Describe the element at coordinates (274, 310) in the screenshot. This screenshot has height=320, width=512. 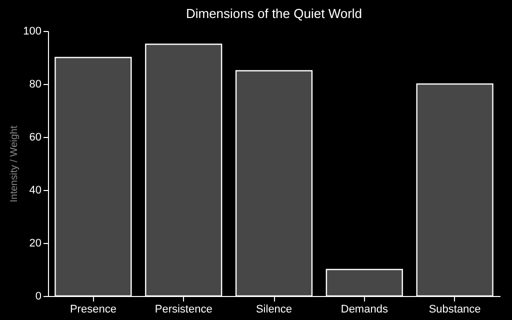
I see `x-tick-label: Silence` at that location.